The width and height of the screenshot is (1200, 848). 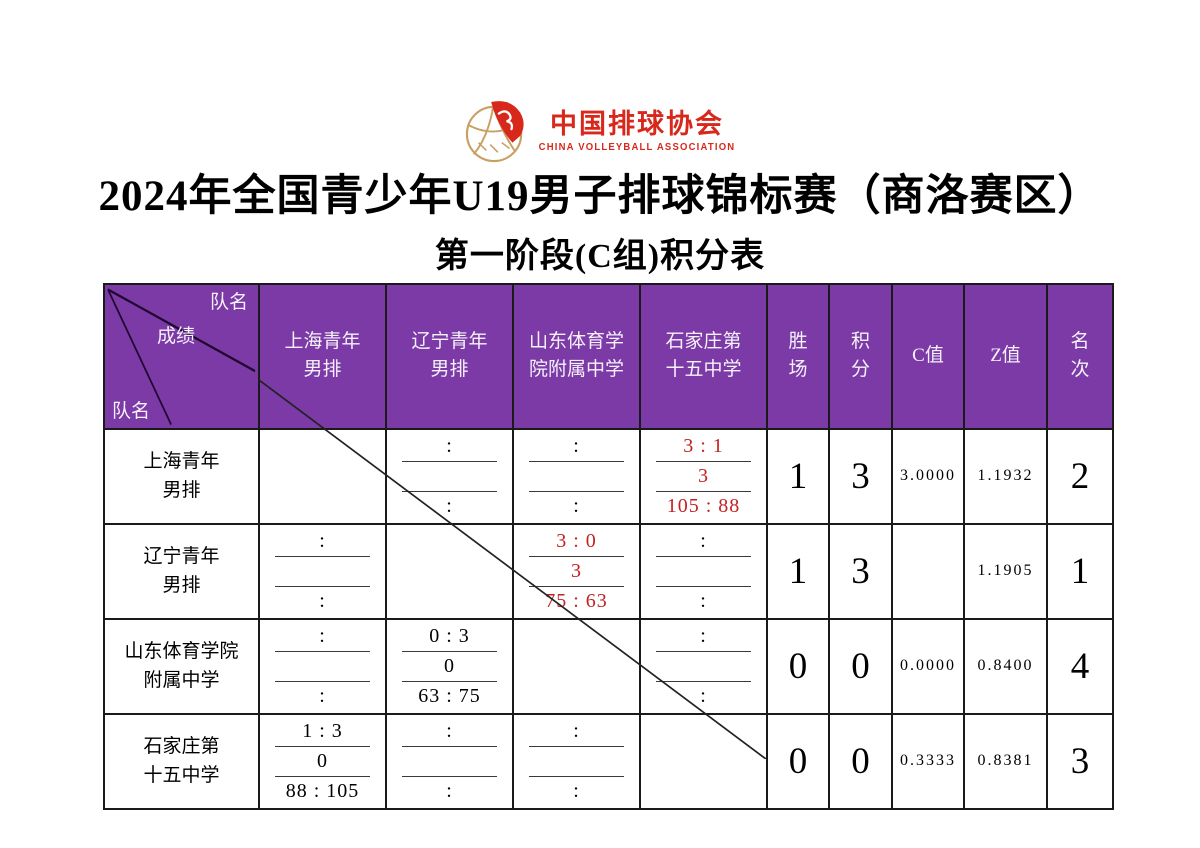 I want to click on corner-diagonal-lines, so click(x=181, y=357).